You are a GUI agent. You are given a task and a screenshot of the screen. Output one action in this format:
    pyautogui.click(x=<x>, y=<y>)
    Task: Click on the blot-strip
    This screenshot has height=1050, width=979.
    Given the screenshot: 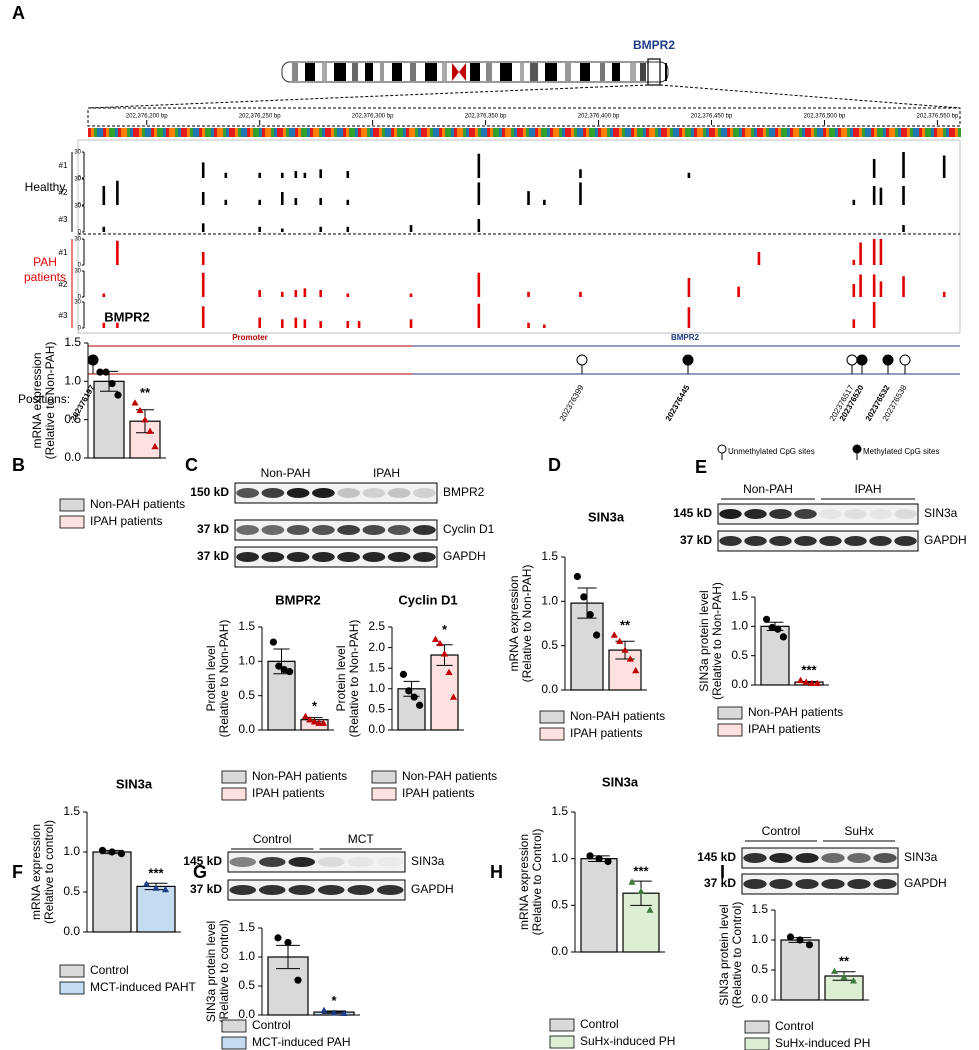 What is the action you would take?
    pyautogui.click(x=336, y=493)
    